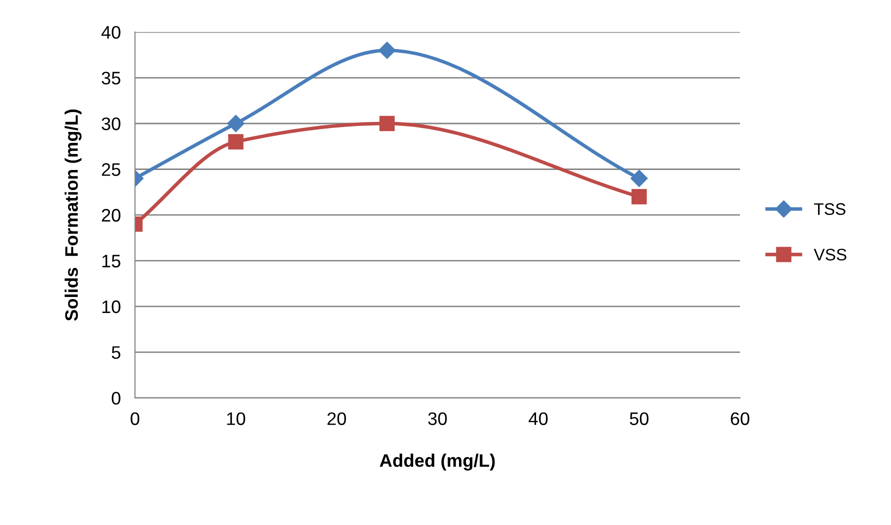 Image resolution: width=891 pixels, height=525 pixels. Describe the element at coordinates (236, 419) in the screenshot. I see `x-tick-label: 10` at that location.